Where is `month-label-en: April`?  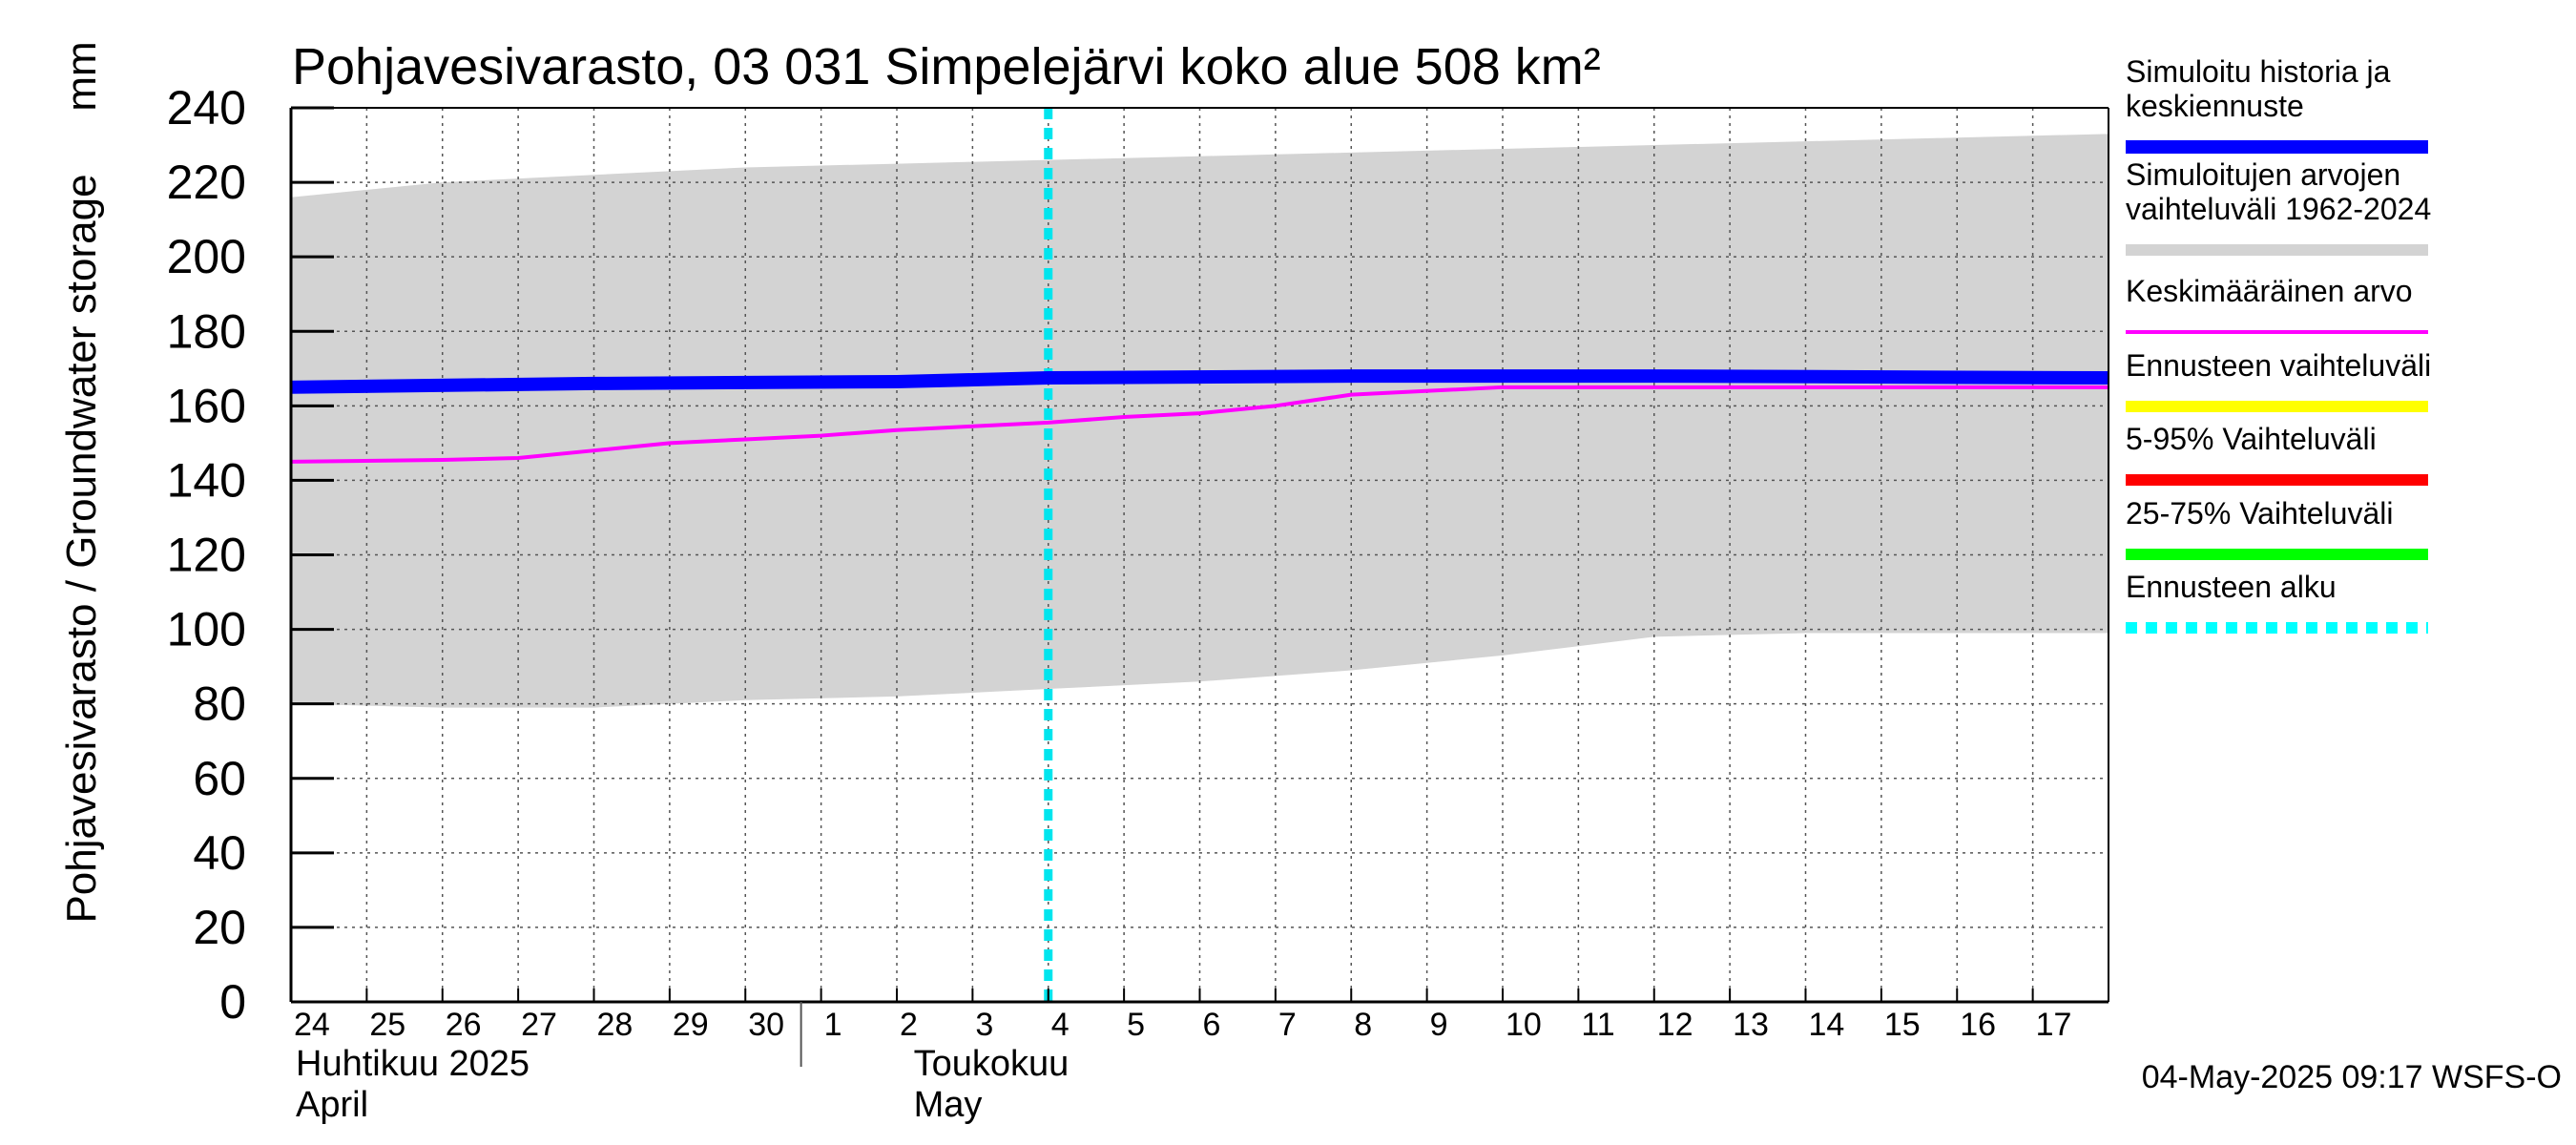
month-label-en: April is located at coordinates (332, 1105).